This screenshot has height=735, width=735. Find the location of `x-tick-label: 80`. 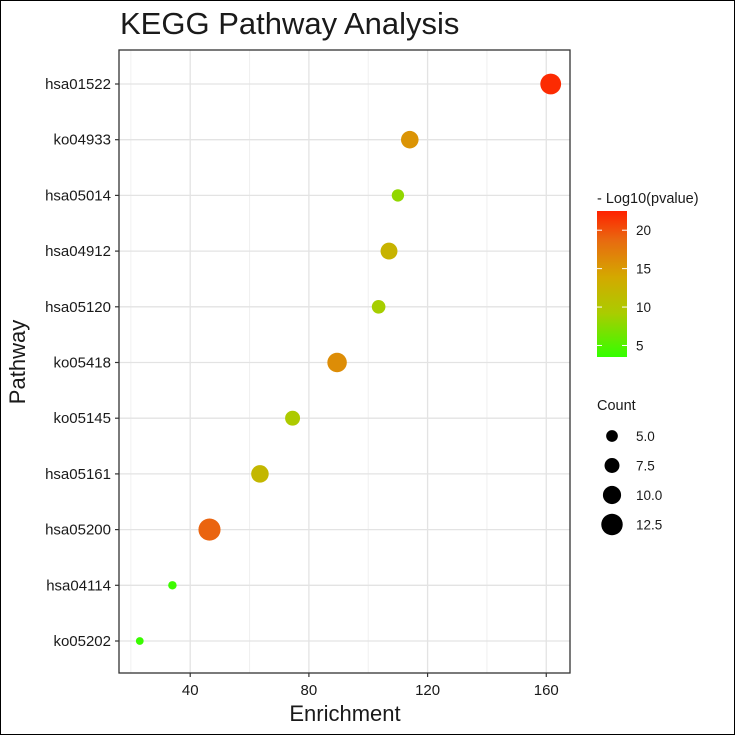

x-tick-label: 80 is located at coordinates (309, 690).